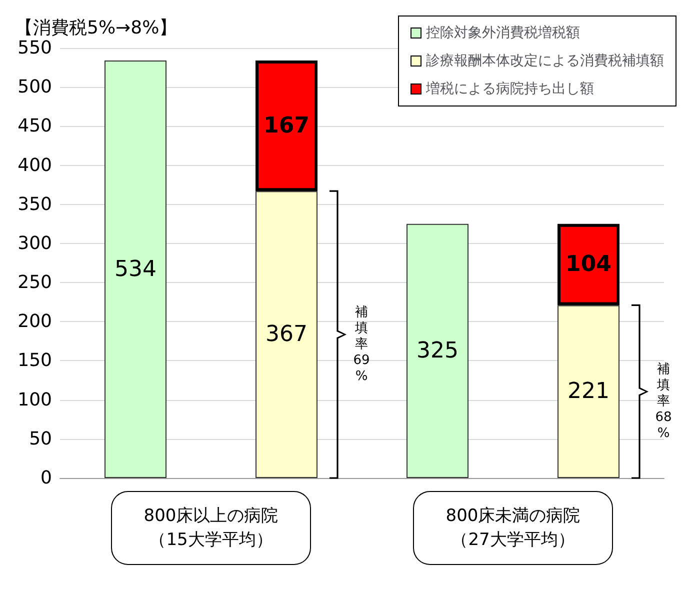 Image resolution: width=692 pixels, height=596 pixels. What do you see at coordinates (35, 283) in the screenshot?
I see `y-tick-label: 250` at bounding box center [35, 283].